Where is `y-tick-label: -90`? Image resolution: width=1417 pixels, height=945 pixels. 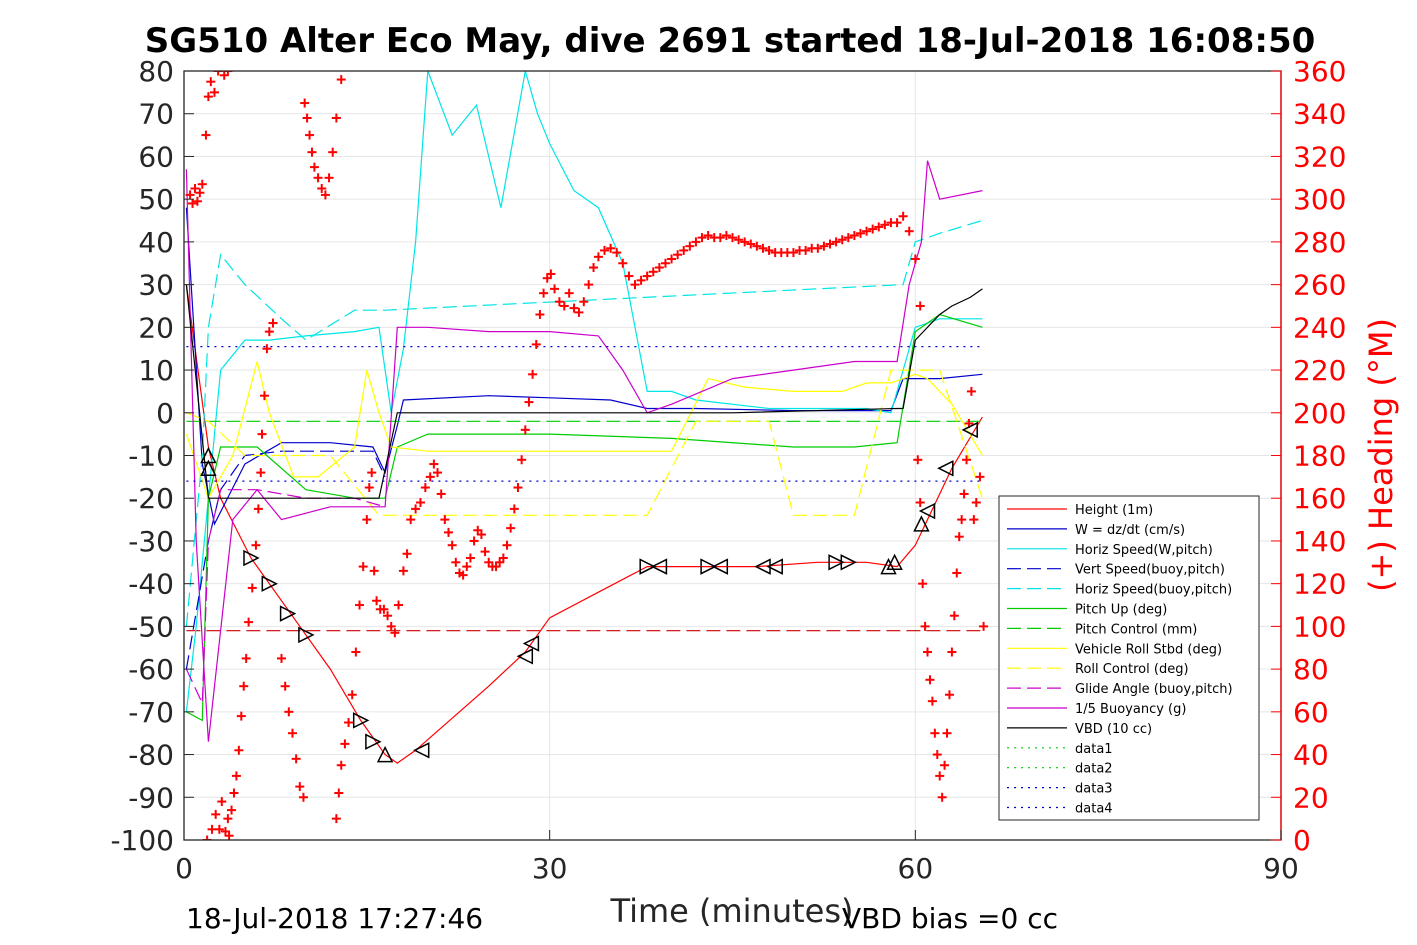
y-tick-label: -90 is located at coordinates (151, 797).